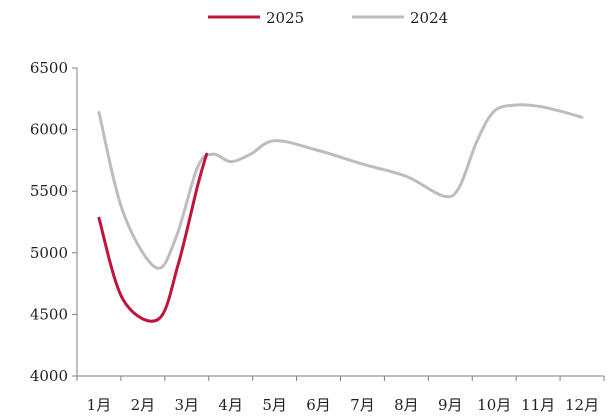 This screenshot has height=418, width=608. I want to click on x-tick-label: 10月, so click(494, 405).